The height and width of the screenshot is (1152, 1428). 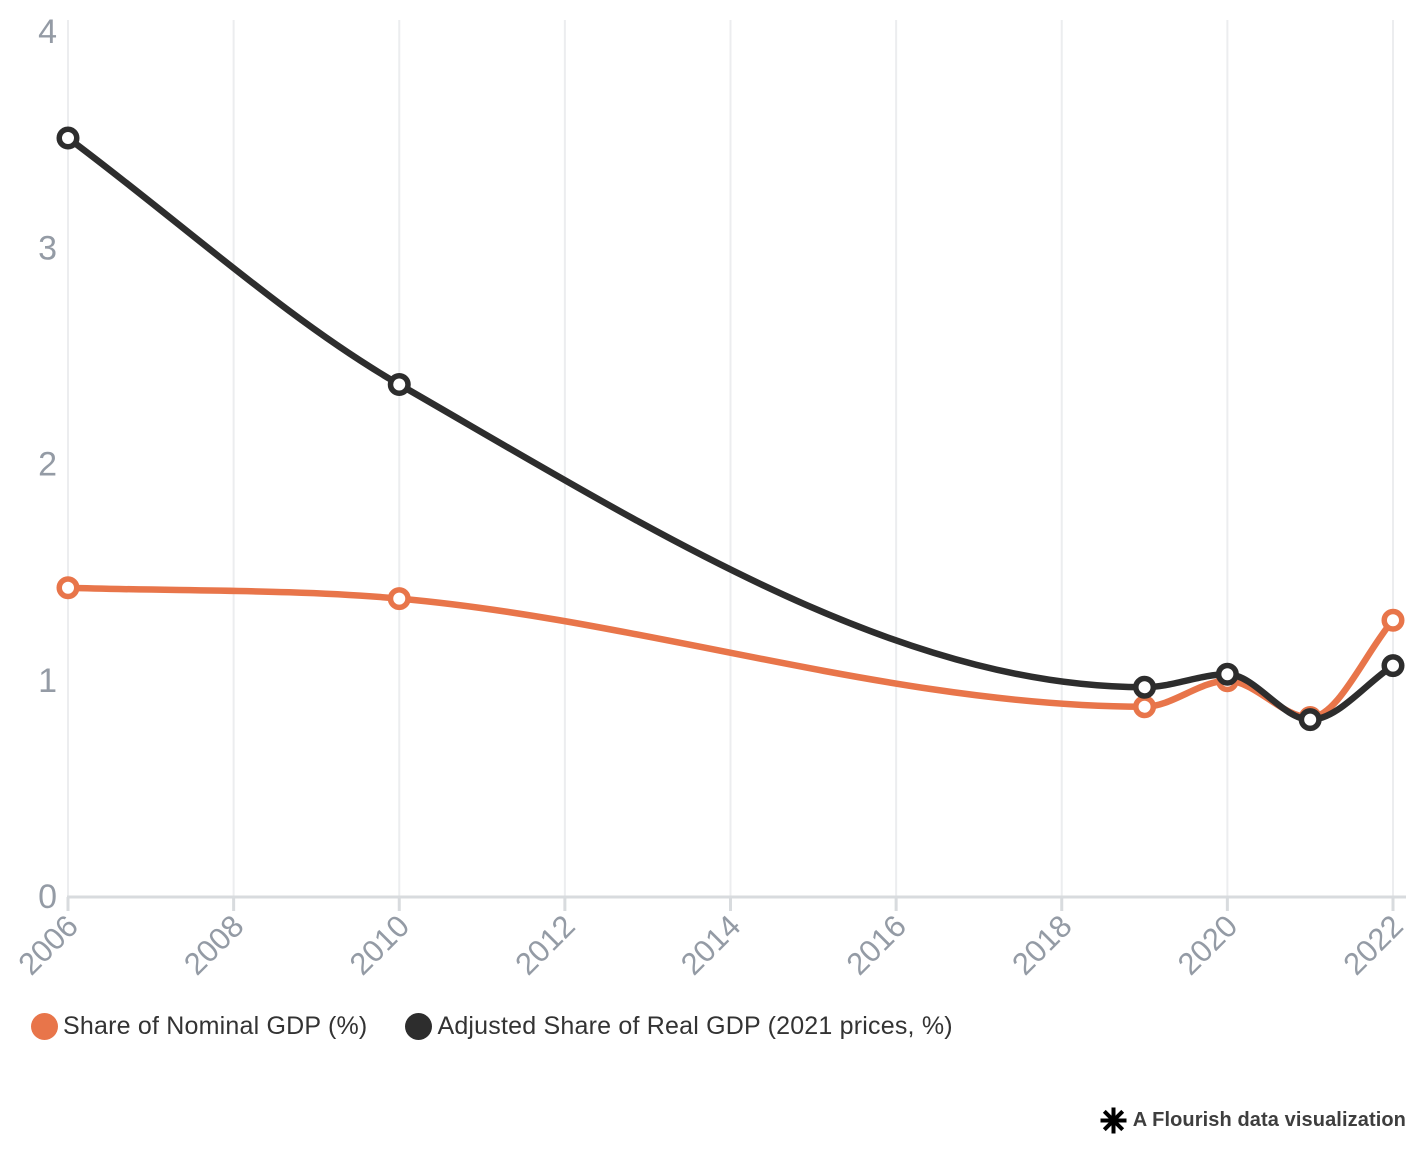 I want to click on x-tick-label: 2006, so click(x=48, y=945).